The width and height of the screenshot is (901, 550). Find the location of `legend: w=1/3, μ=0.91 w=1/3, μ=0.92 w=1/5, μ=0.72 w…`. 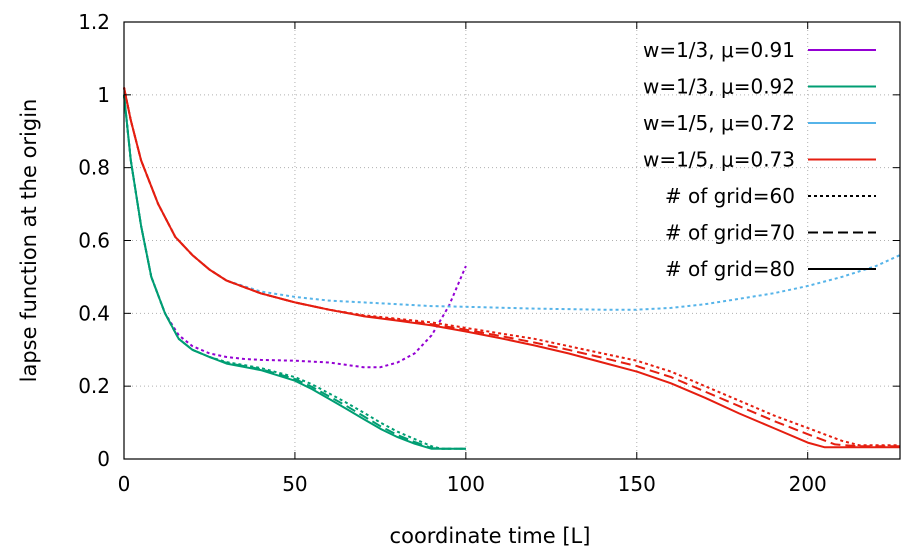

legend: w=1/3, μ=0.91 w=1/3, μ=0.92 w=1/5, μ=0.72 w… is located at coordinates (759, 159).